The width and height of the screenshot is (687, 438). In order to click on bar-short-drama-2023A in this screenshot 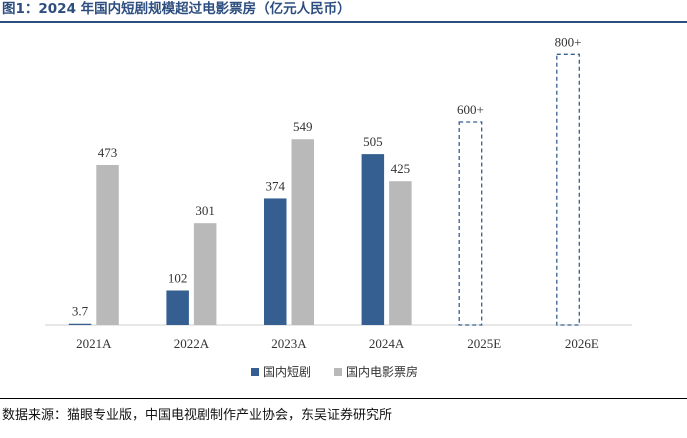, I will do `click(275, 261)`.